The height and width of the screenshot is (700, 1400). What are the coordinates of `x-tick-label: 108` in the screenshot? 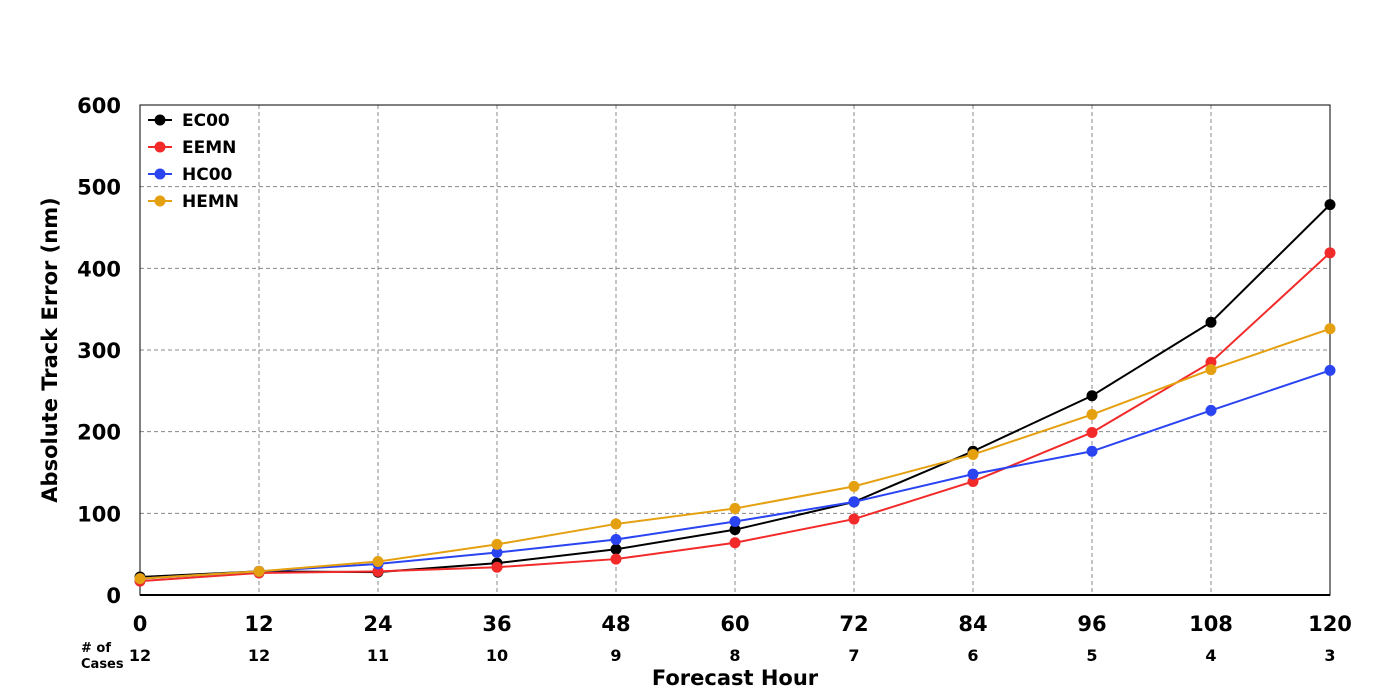 It's located at (1211, 624).